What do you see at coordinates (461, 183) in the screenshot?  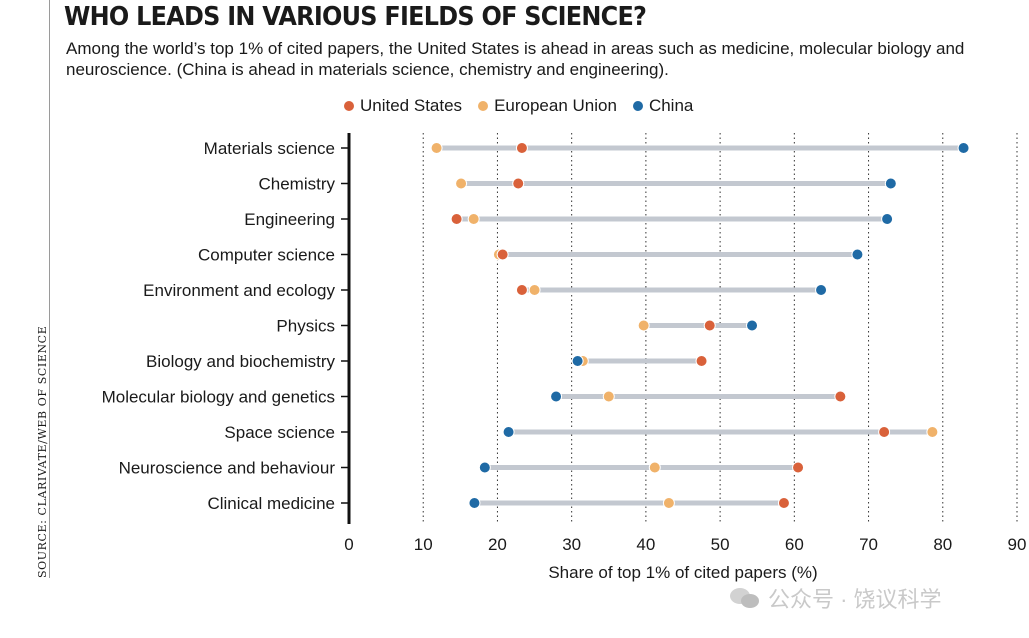 I see `dot-european-union-chemistry` at bounding box center [461, 183].